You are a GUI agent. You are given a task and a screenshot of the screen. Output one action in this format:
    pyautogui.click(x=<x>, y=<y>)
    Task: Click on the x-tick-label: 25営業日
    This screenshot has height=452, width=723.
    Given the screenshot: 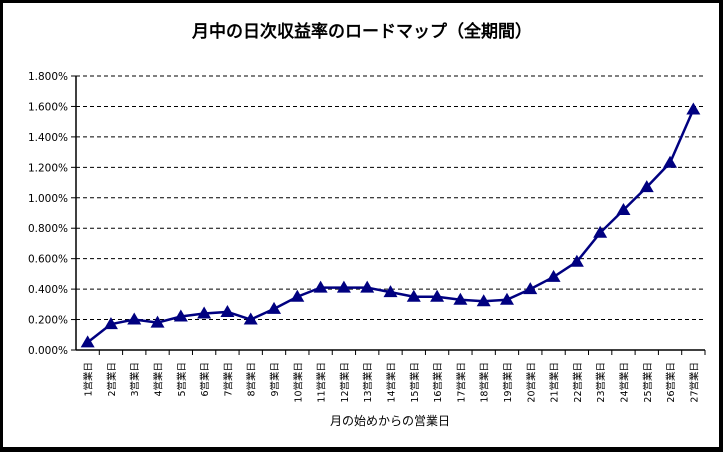 What is the action you would take?
    pyautogui.click(x=648, y=382)
    